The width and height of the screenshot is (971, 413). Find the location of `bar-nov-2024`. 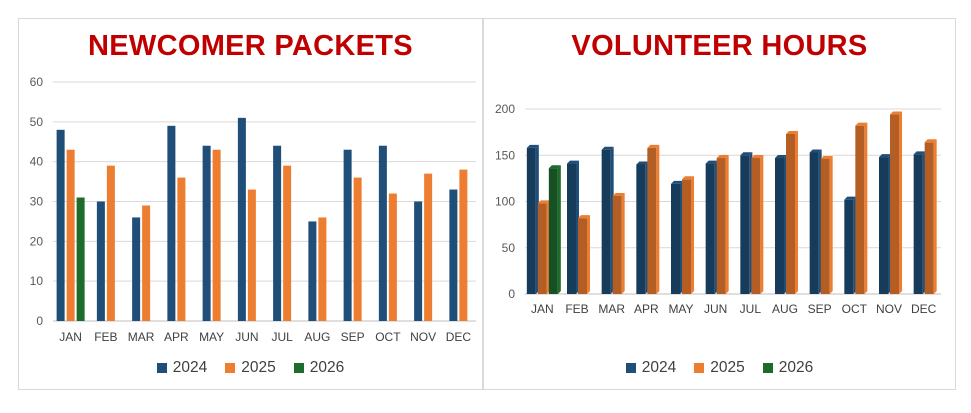

bar-nov-2024 is located at coordinates (885, 224).